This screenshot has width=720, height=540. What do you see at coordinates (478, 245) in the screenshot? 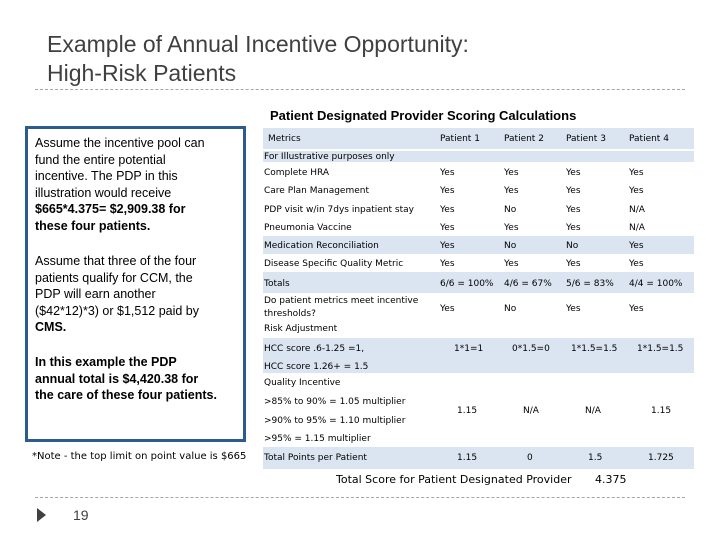
I see `band-medication` at bounding box center [478, 245].